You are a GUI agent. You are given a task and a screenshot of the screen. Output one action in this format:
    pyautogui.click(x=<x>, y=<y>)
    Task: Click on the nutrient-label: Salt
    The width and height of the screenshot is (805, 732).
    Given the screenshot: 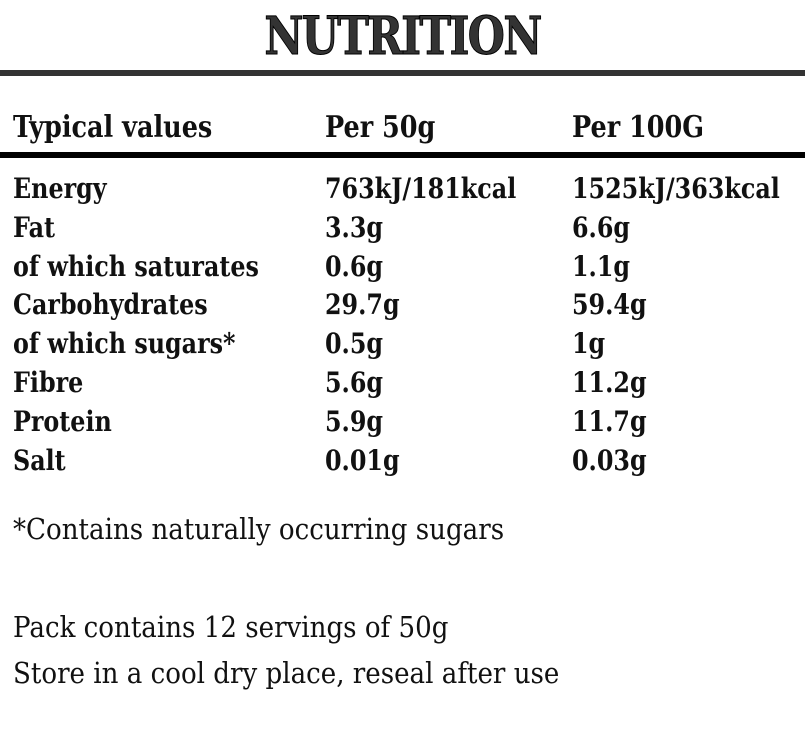 What is the action you would take?
    pyautogui.click(x=39, y=460)
    